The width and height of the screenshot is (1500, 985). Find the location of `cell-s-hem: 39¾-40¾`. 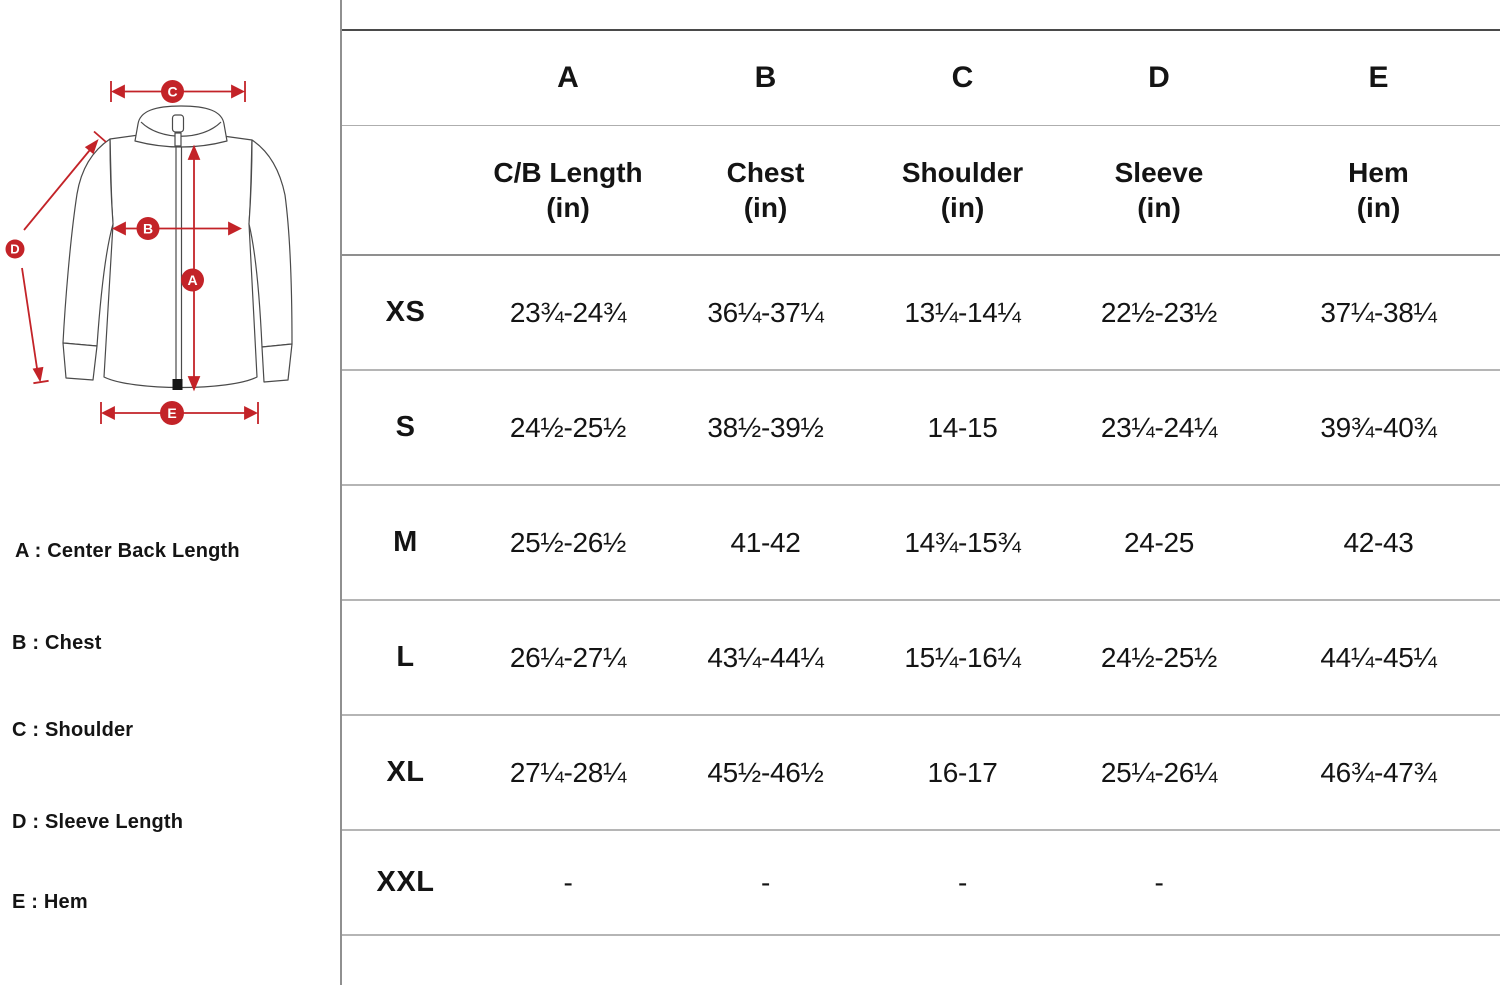

cell-s-hem: 39¾-40¾ is located at coordinates (1378, 427).